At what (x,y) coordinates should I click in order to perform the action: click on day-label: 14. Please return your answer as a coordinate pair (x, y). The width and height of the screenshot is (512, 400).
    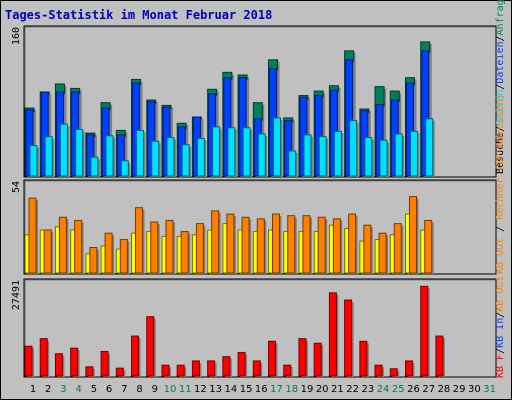
    Looking at the image, I should click on (230, 389).